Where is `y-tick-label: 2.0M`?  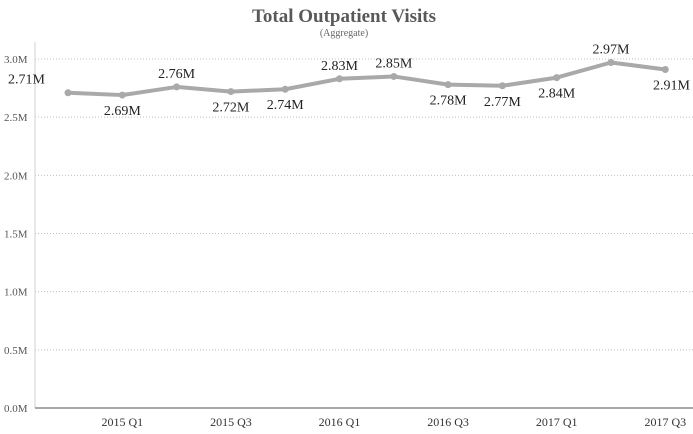
y-tick-label: 2.0M is located at coordinates (16, 176).